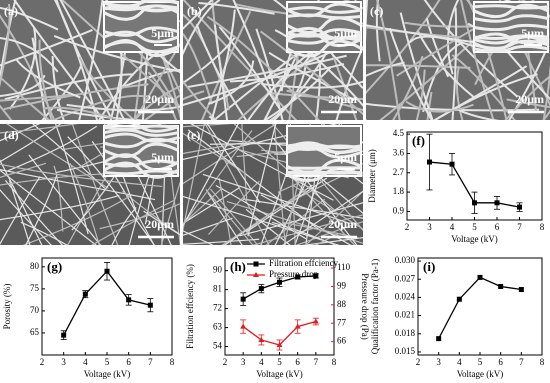  Describe the element at coordinates (35, 288) in the screenshot. I see `y-tick-label: 75` at that location.